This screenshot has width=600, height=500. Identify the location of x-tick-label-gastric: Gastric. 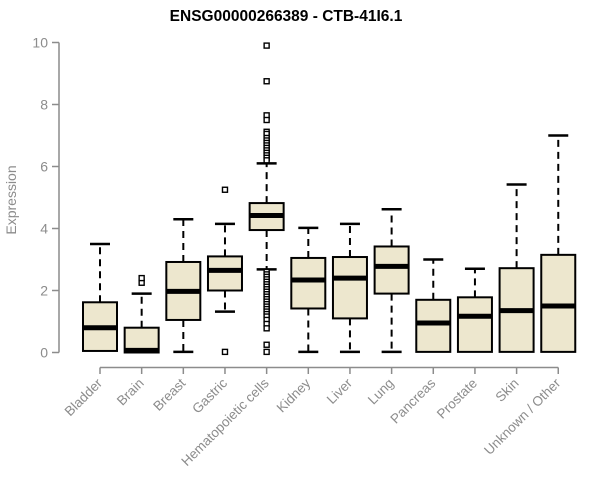
(209, 395).